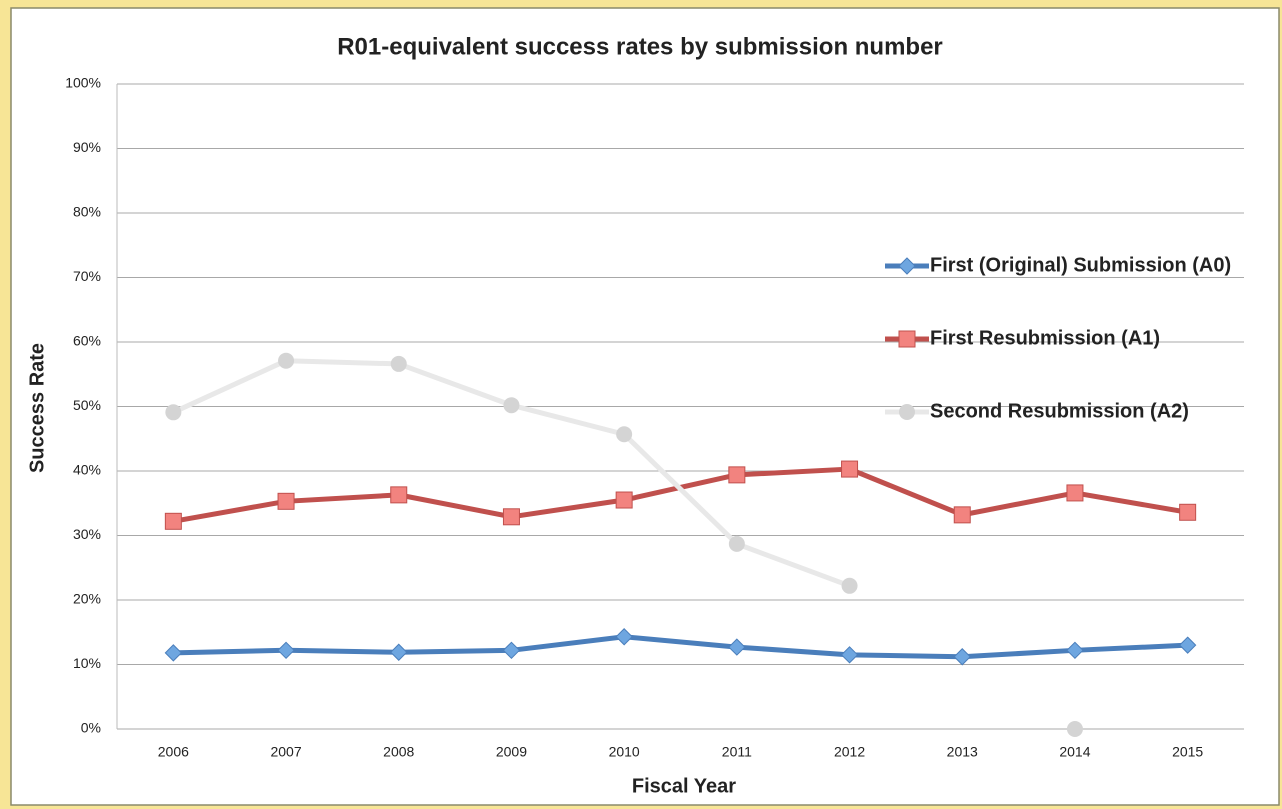  What do you see at coordinates (1187, 752) in the screenshot?
I see `x-tick-label: 2015` at bounding box center [1187, 752].